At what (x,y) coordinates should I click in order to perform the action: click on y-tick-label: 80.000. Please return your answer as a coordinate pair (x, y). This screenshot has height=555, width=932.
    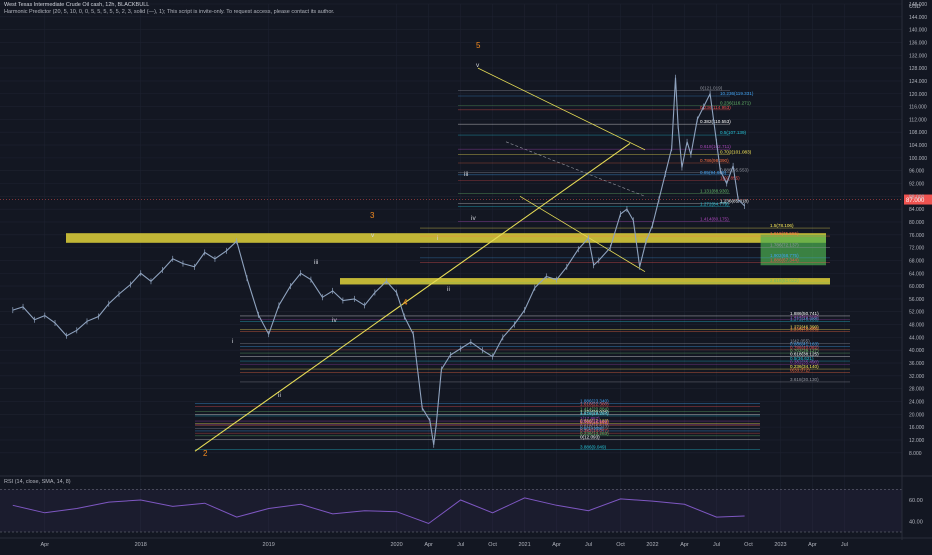
    Looking at the image, I should click on (917, 223).